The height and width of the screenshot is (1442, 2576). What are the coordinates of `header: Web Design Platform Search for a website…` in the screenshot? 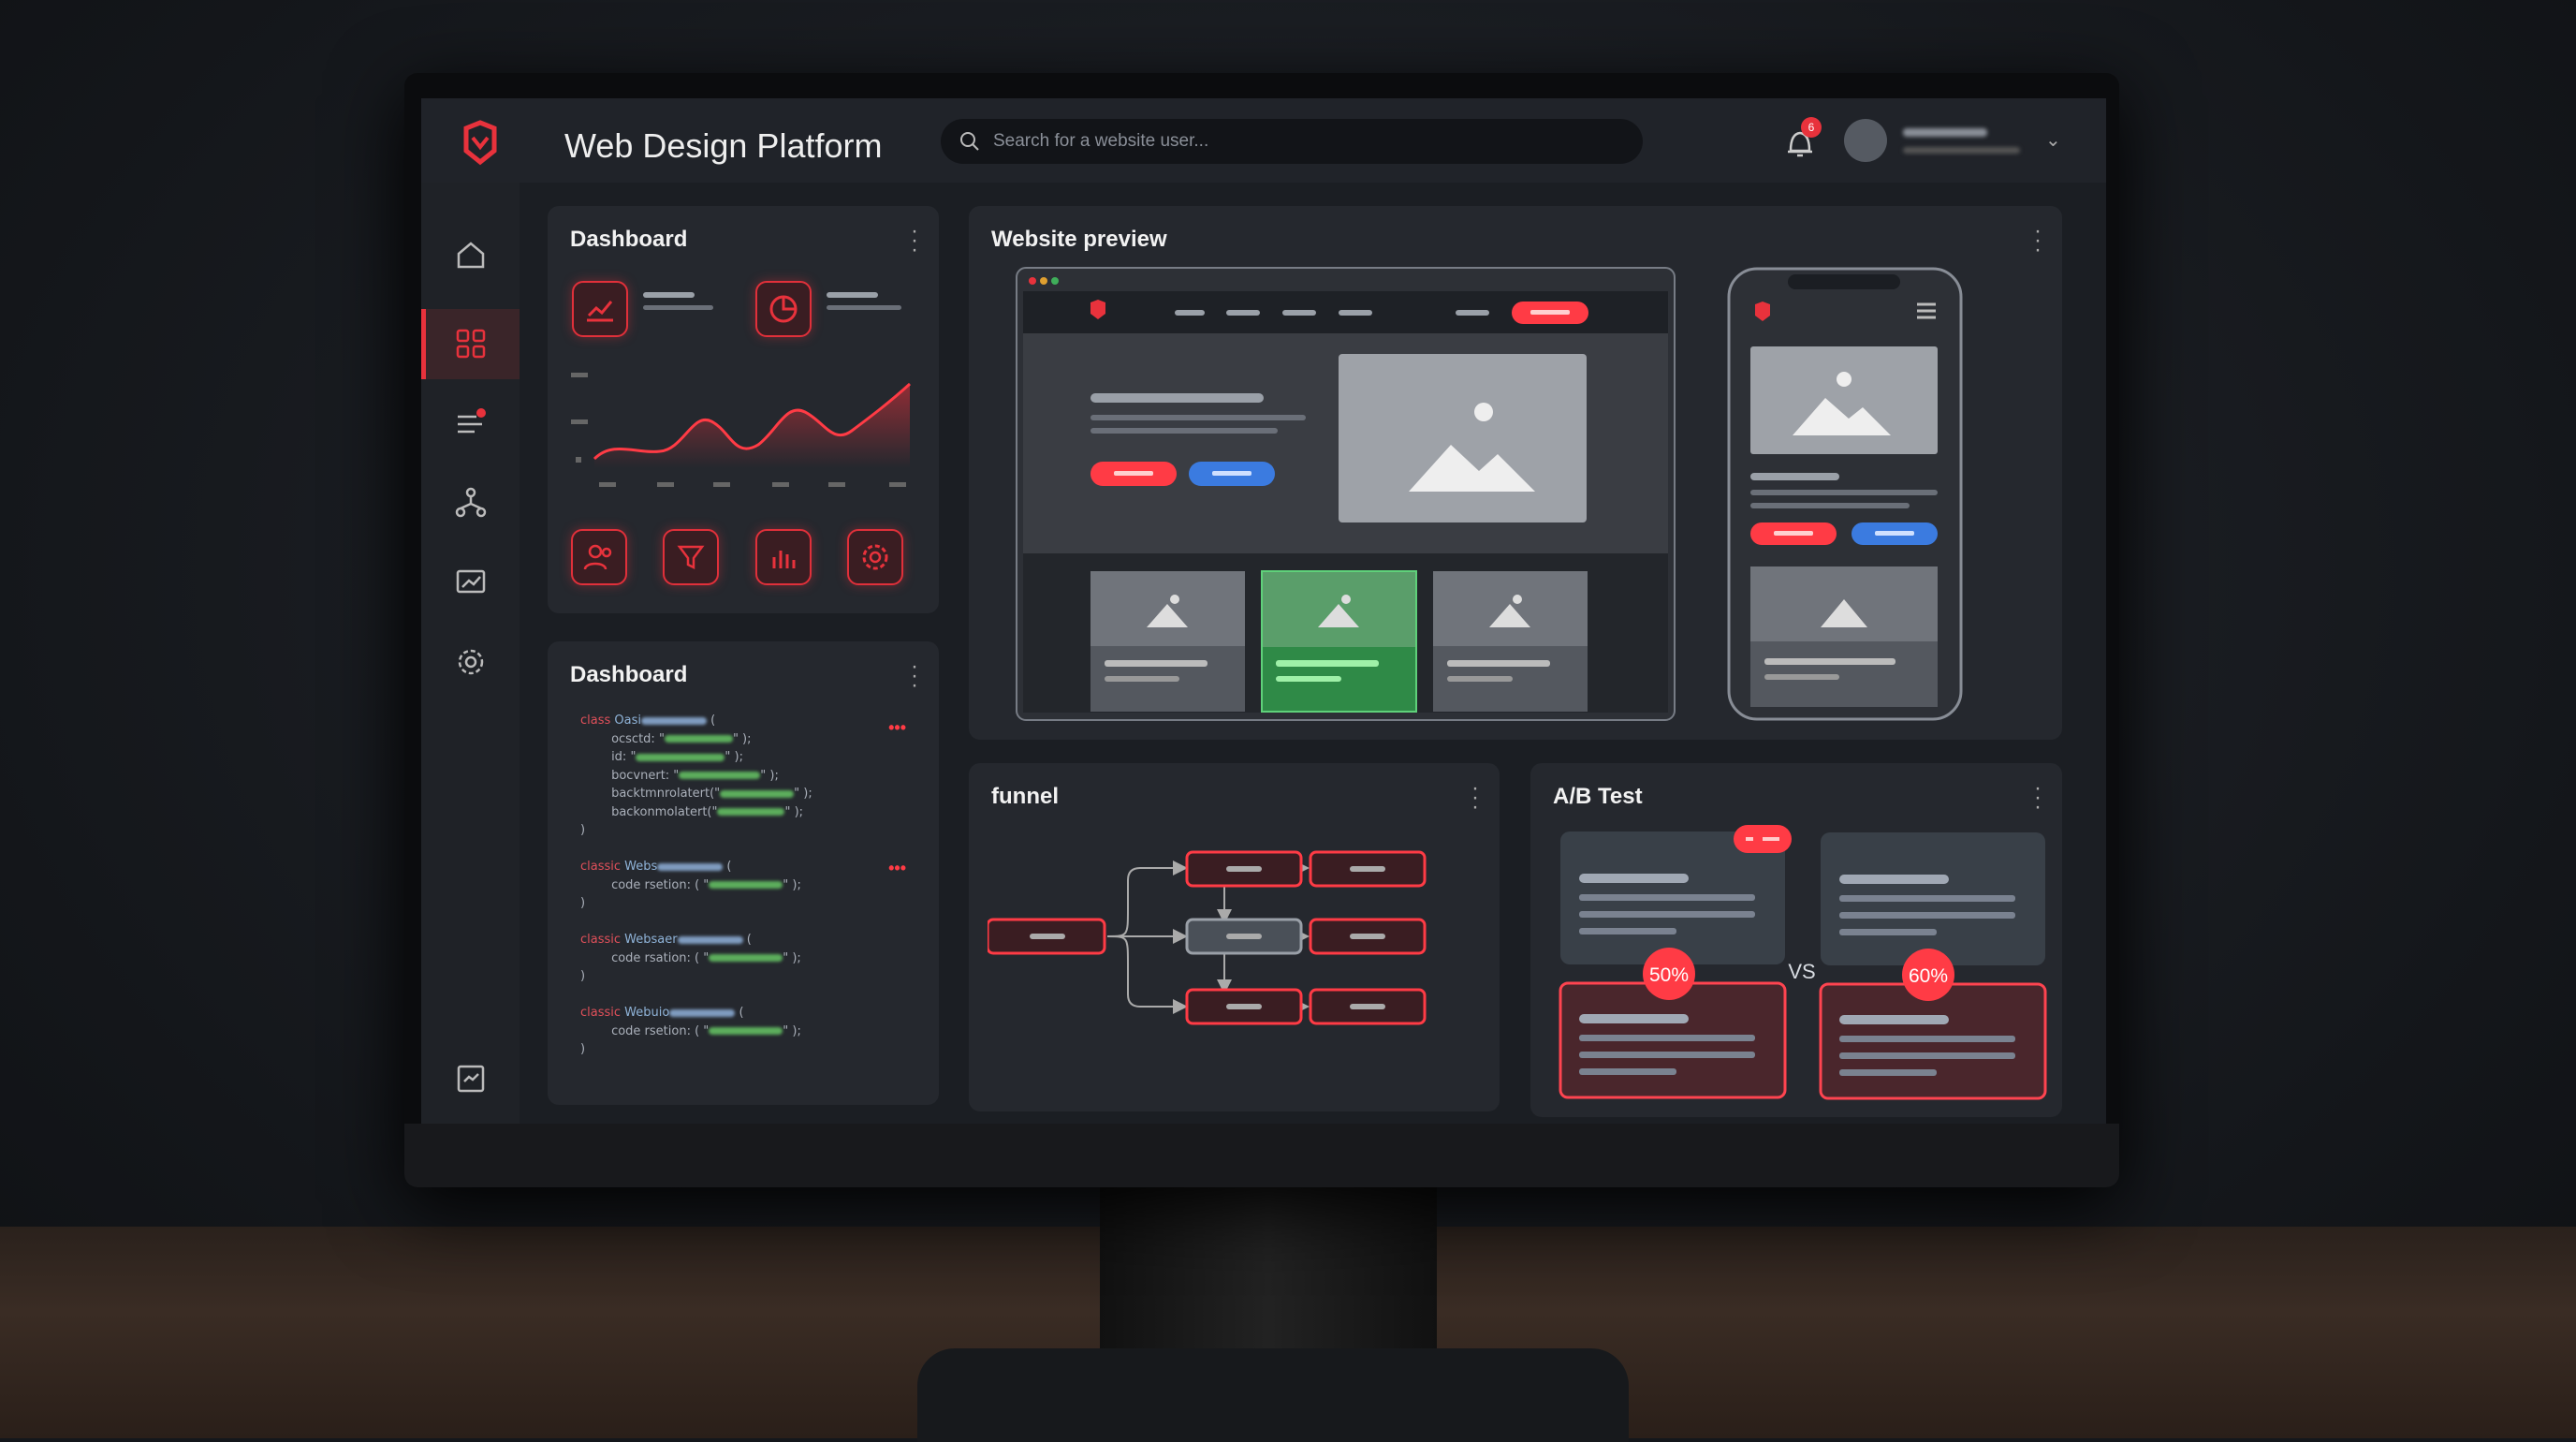 It's located at (1263, 140).